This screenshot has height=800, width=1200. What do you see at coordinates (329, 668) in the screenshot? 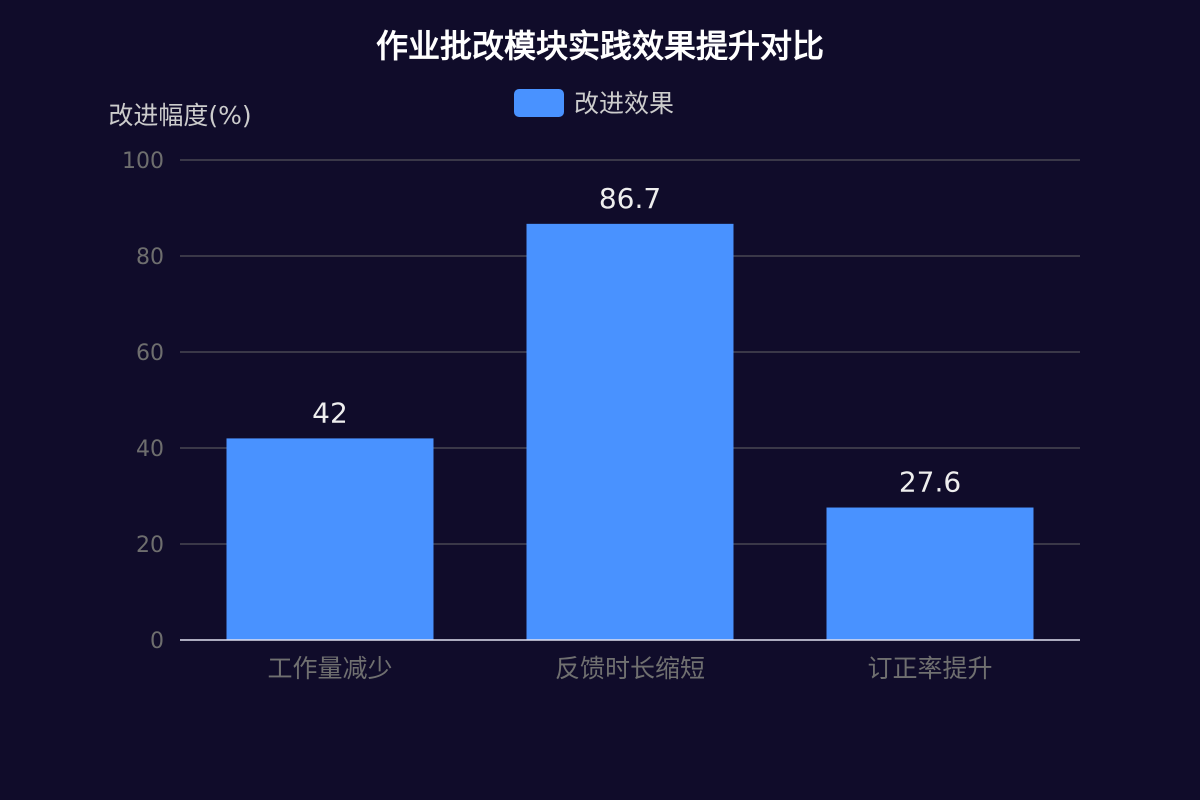
I see `x-tick-label: 工作量减少` at bounding box center [329, 668].